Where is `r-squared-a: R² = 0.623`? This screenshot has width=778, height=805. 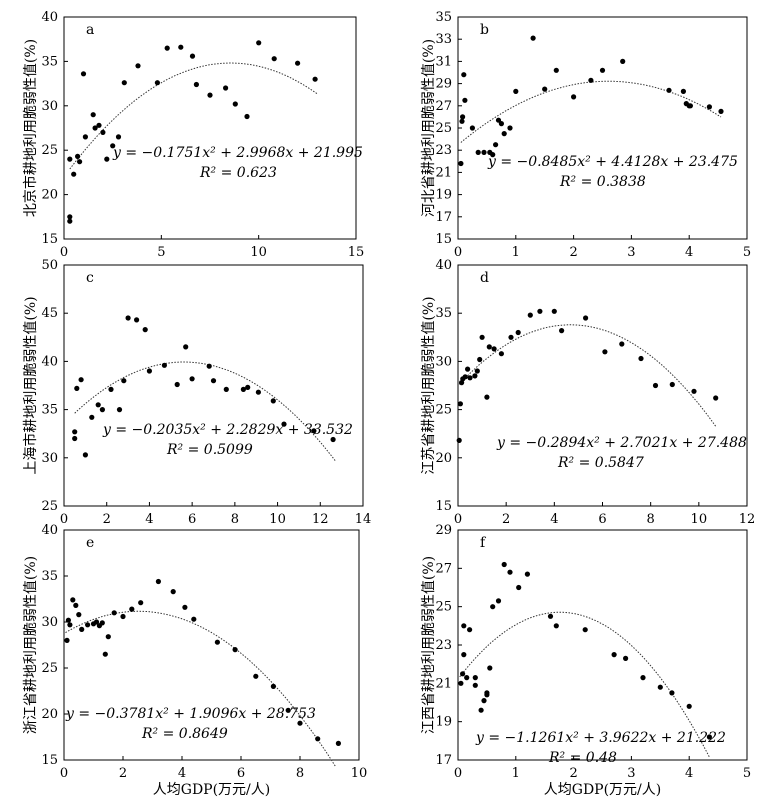
r-squared-a: R² = 0.623 is located at coordinates (238, 173).